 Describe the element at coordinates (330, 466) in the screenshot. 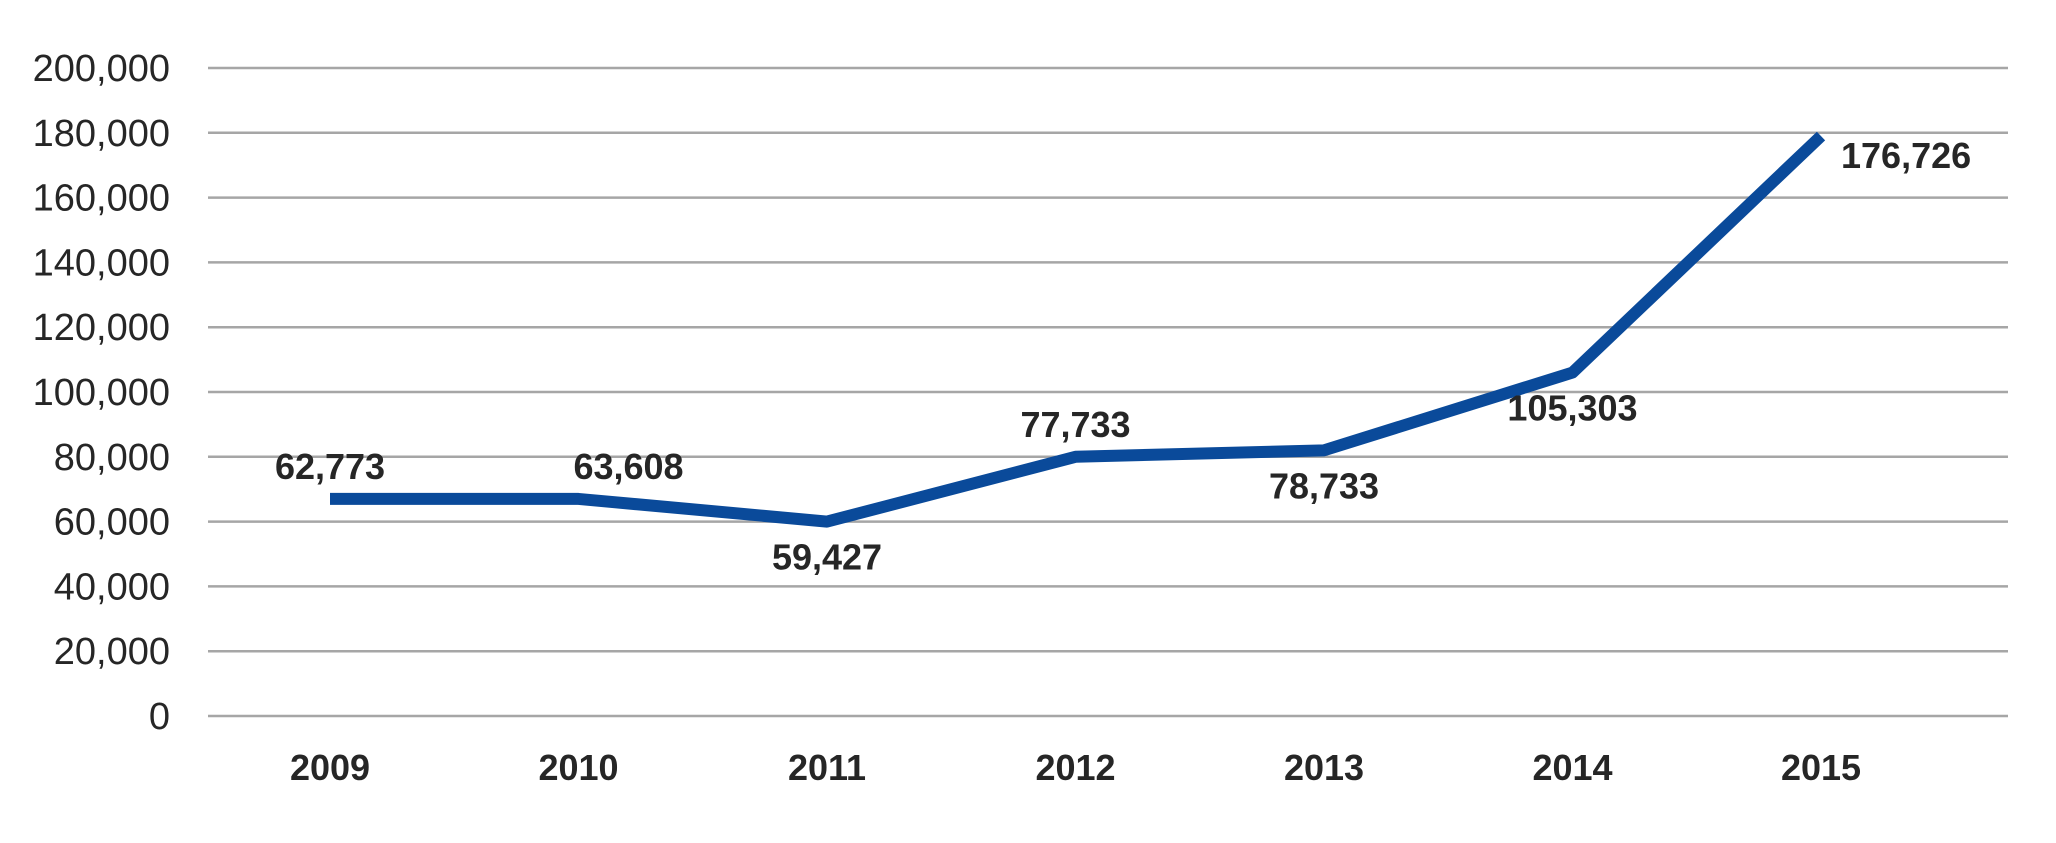

I see `data-label: 62,773` at that location.